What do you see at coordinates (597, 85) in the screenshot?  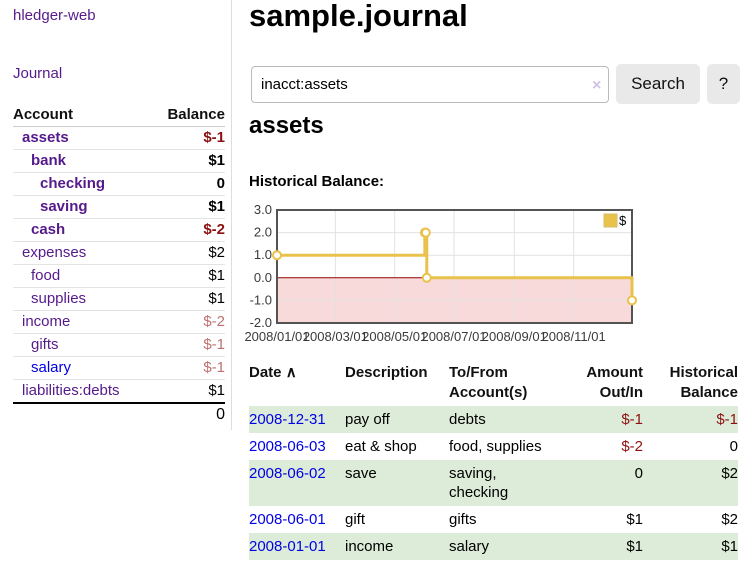 I see `clear-search-icon: ×` at bounding box center [597, 85].